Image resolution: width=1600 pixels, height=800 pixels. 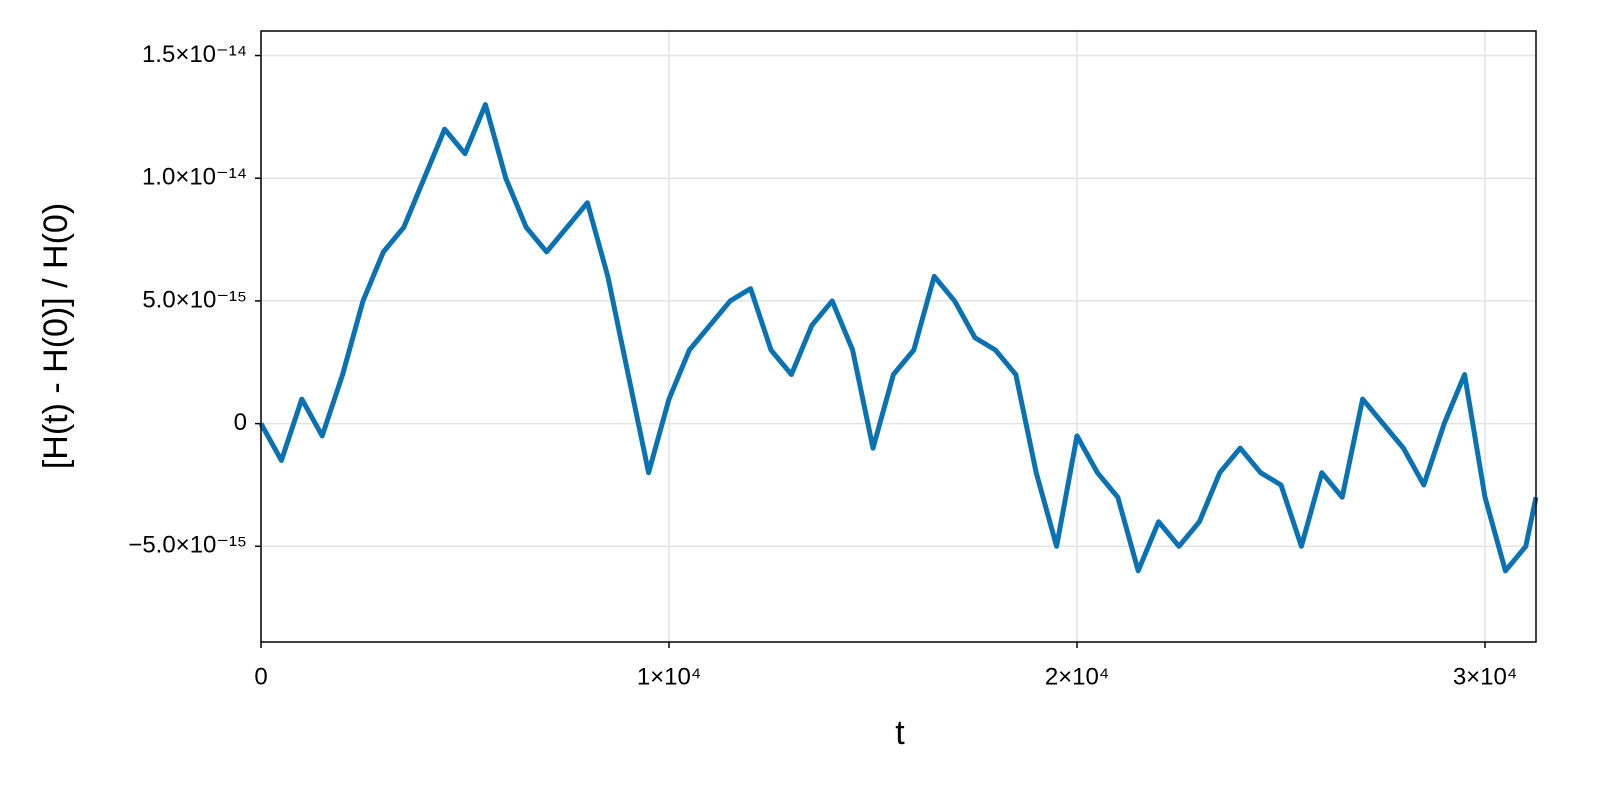 What do you see at coordinates (194, 299) in the screenshot?
I see `y-tick-label: 5.0×10⁻¹⁵` at bounding box center [194, 299].